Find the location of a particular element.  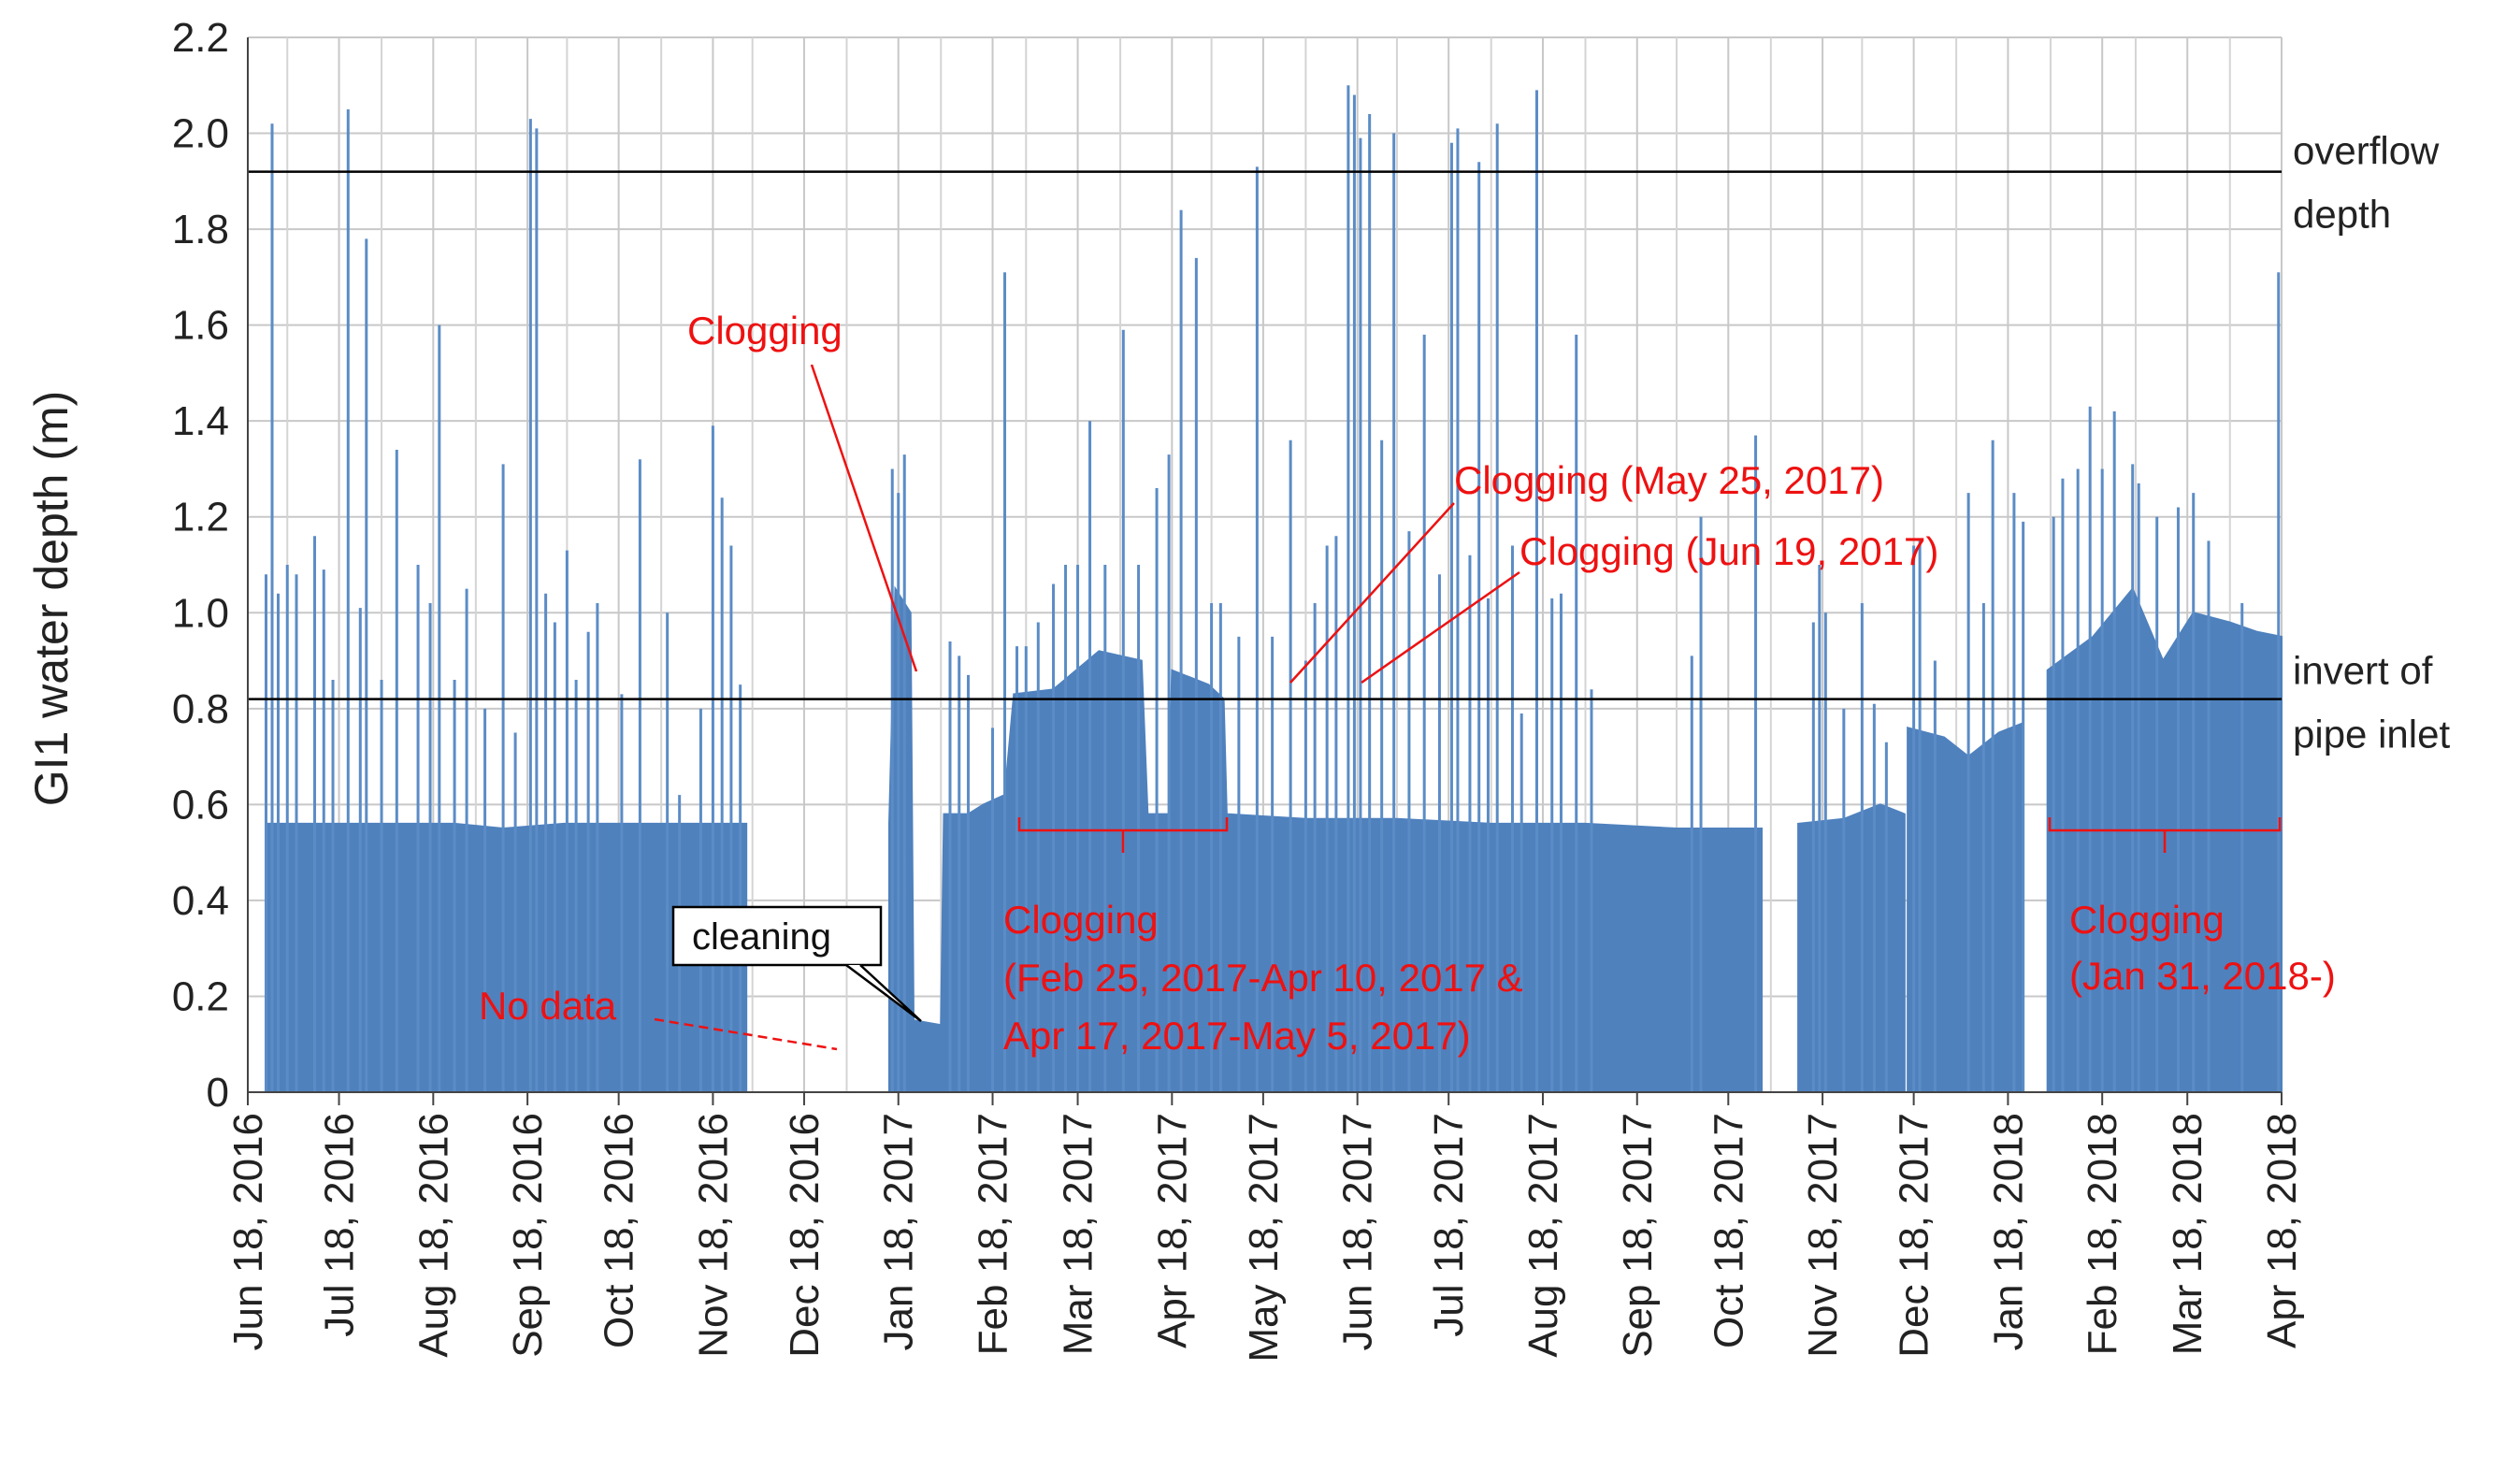

y-tick-label: 0.8 is located at coordinates (200, 709).